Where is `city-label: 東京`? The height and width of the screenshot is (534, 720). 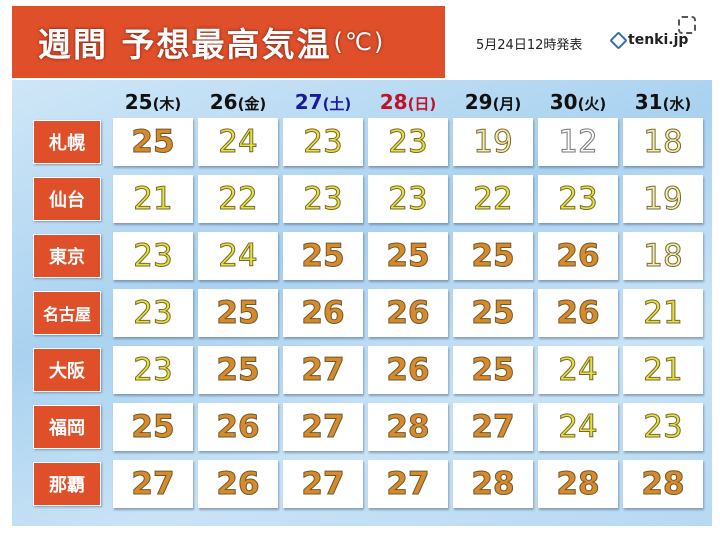 city-label: 東京 is located at coordinates (67, 256).